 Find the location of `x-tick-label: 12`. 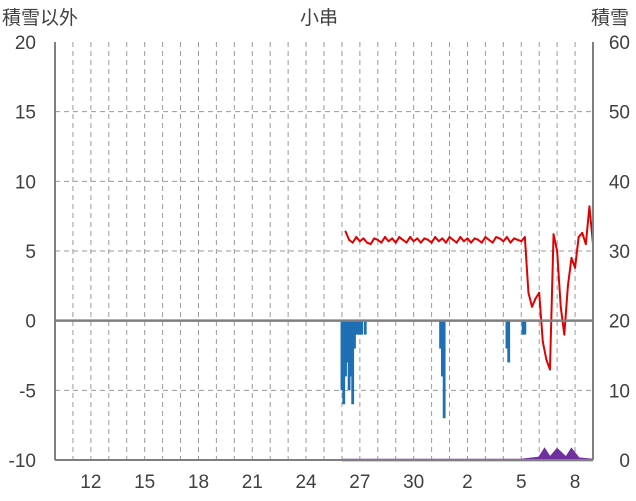

x-tick-label: 12 is located at coordinates (90, 482).